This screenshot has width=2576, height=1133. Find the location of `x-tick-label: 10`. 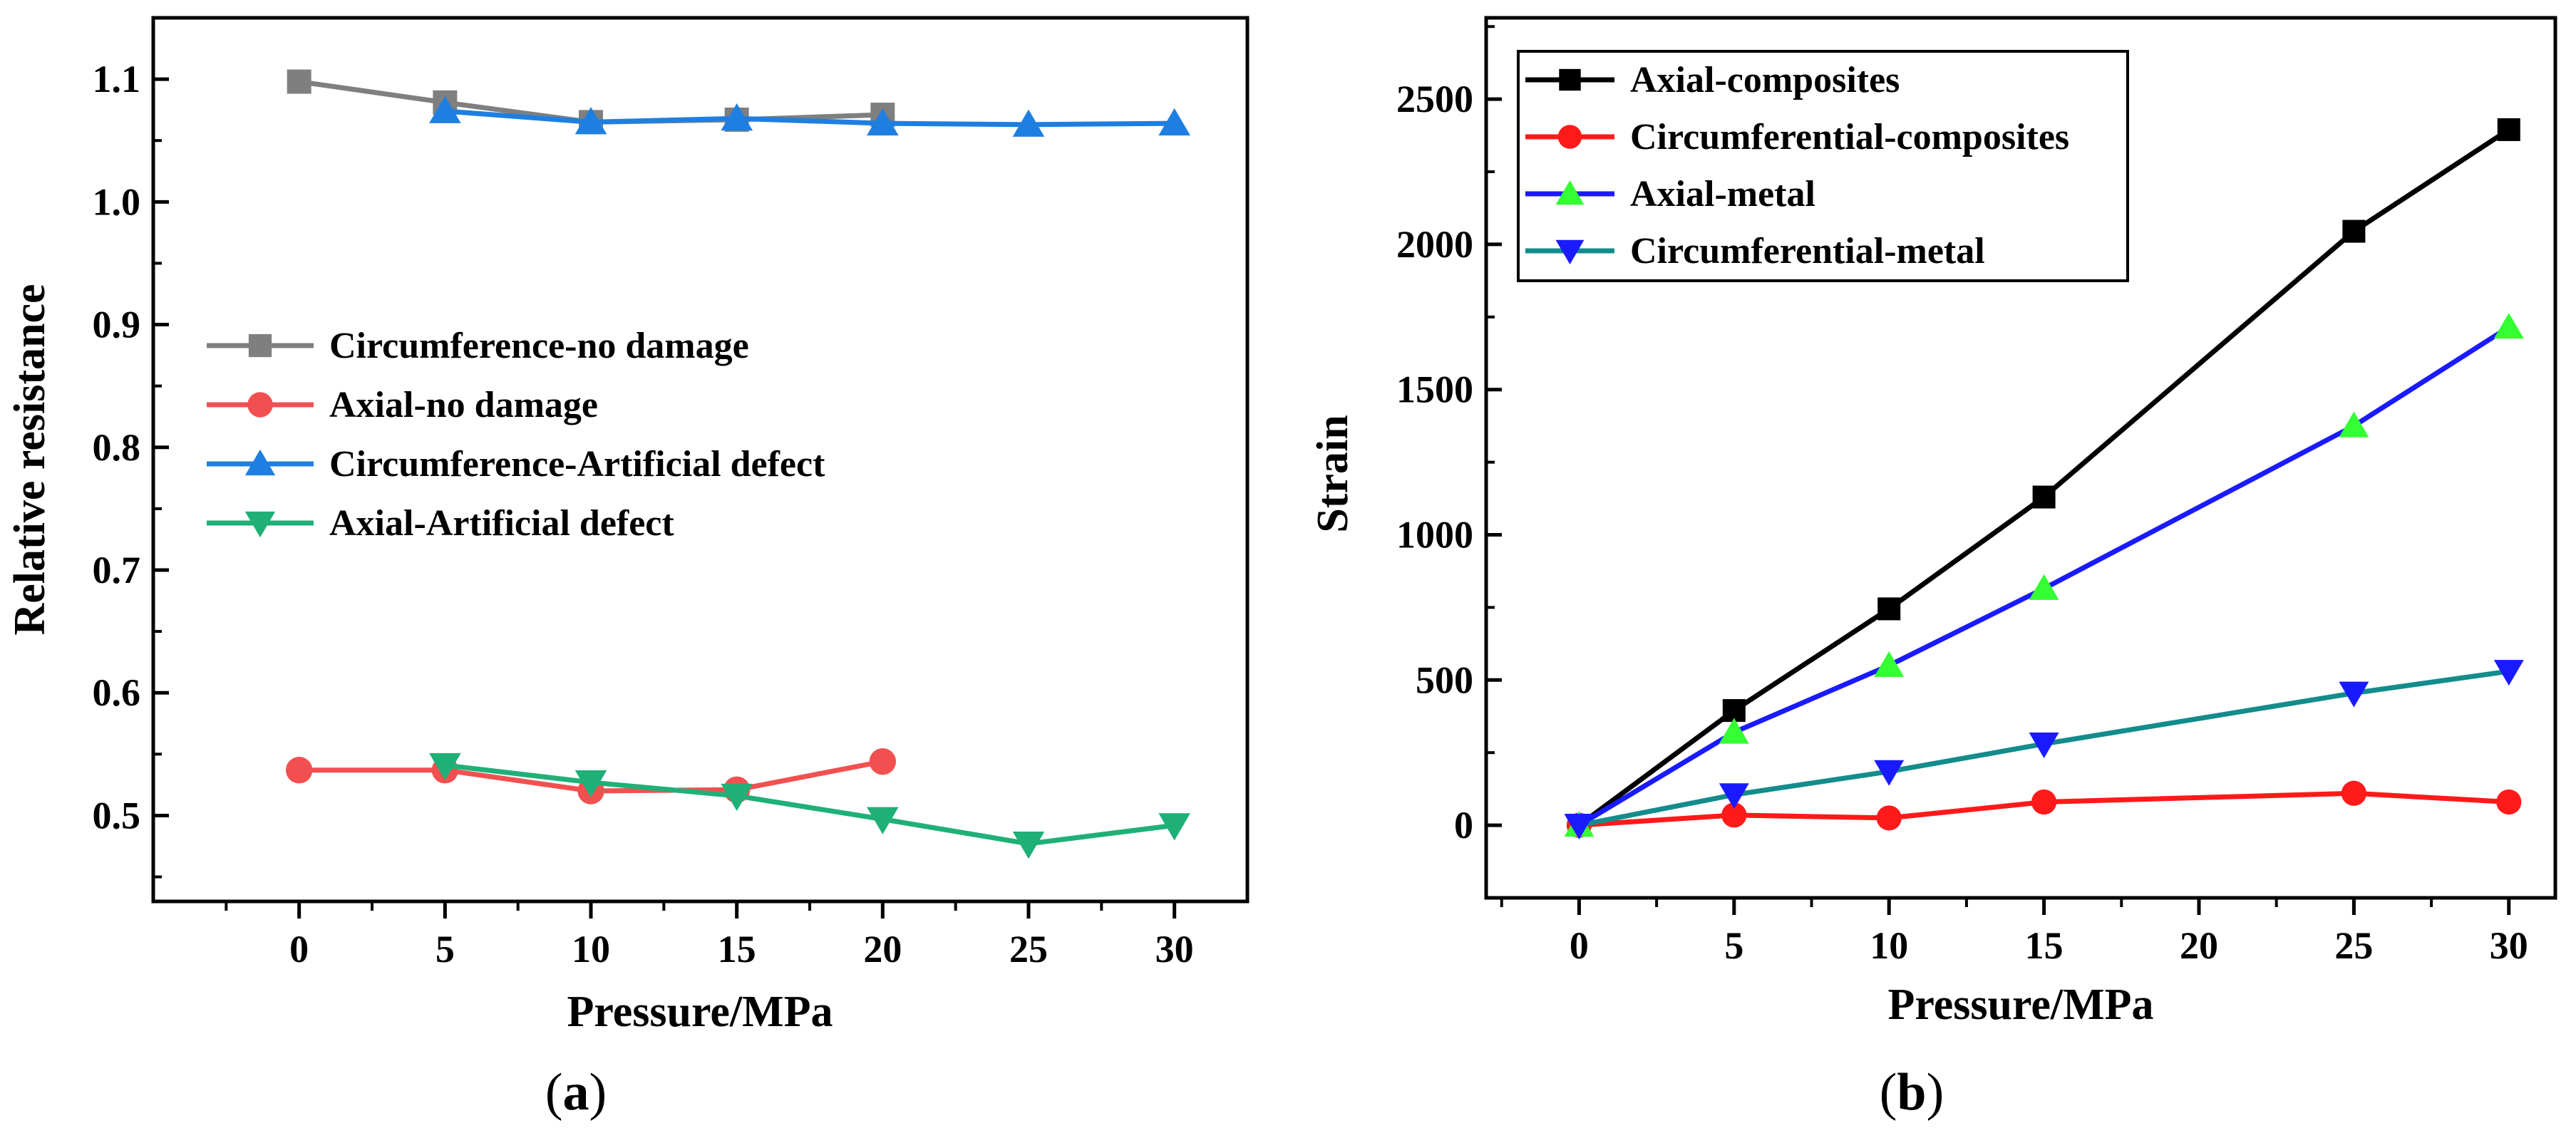

x-tick-label: 10 is located at coordinates (1889, 945).